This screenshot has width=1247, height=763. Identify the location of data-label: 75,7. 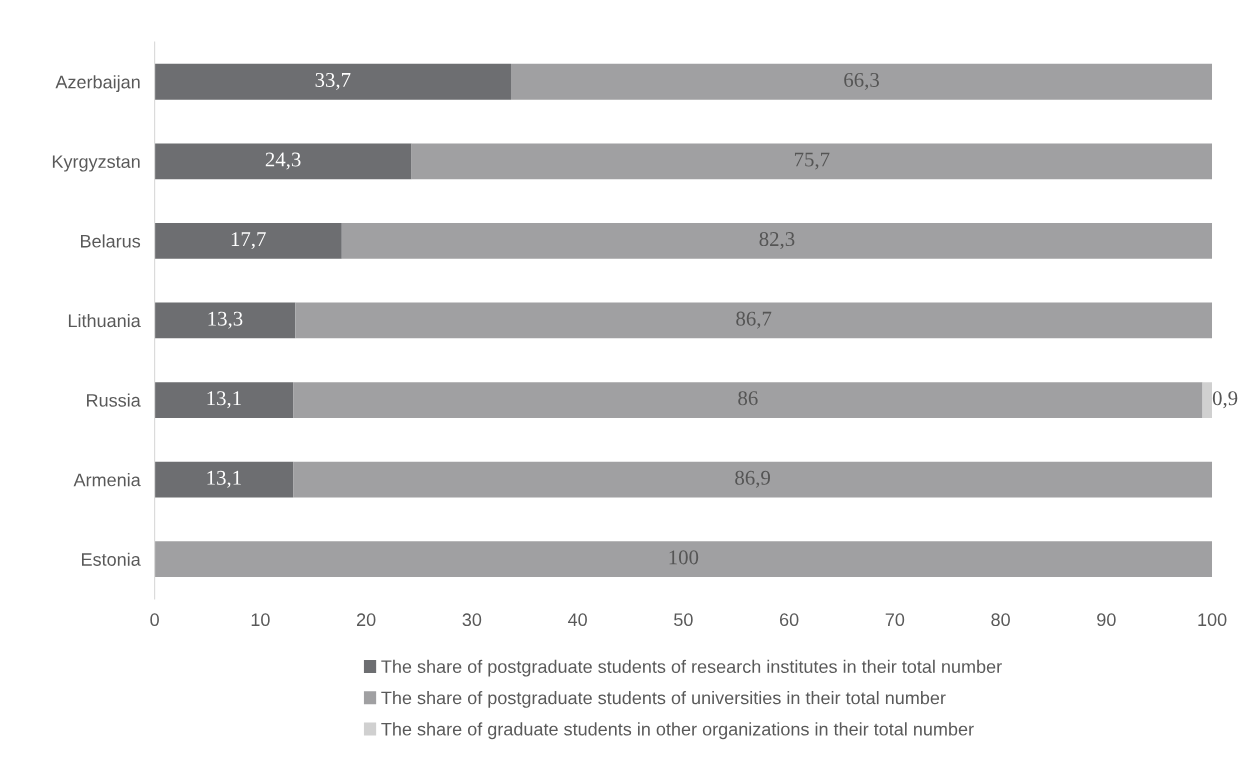
(812, 161).